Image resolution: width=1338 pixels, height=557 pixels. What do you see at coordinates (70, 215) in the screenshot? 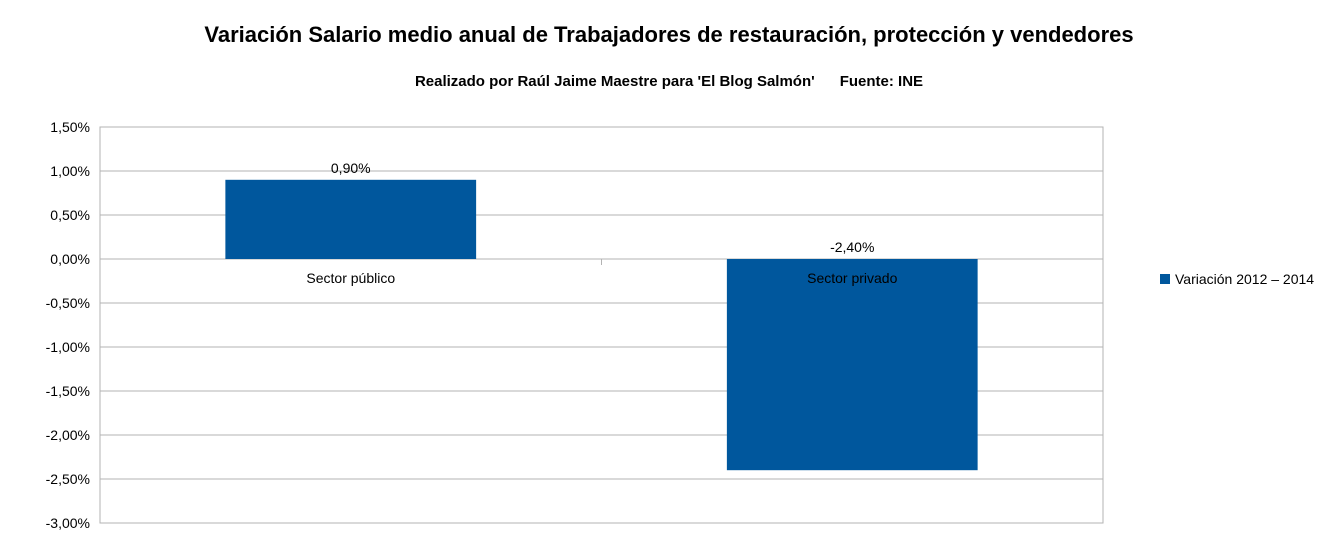
I see `y-tick-label: 0,50%` at bounding box center [70, 215].